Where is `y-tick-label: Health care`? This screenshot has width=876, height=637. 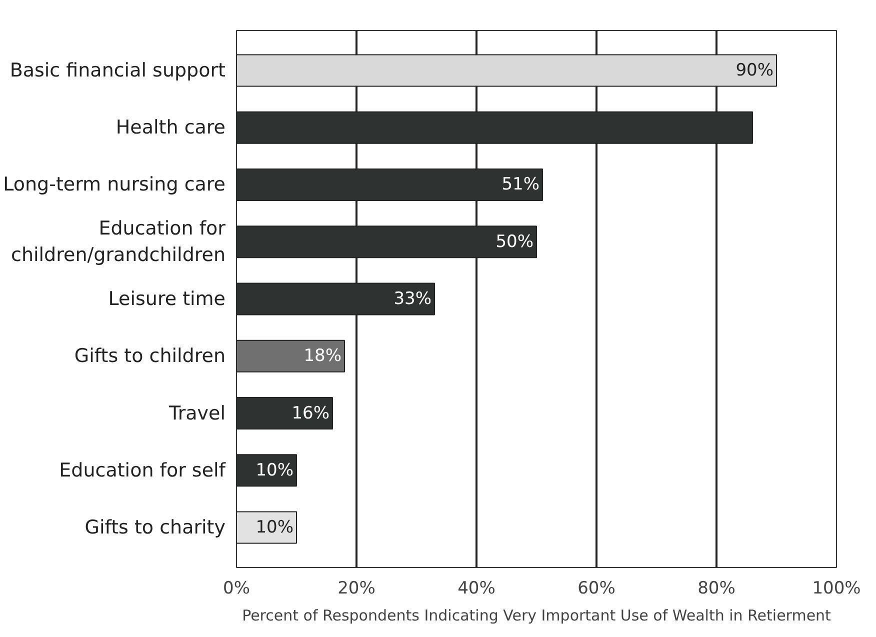
y-tick-label: Health care is located at coordinates (171, 127).